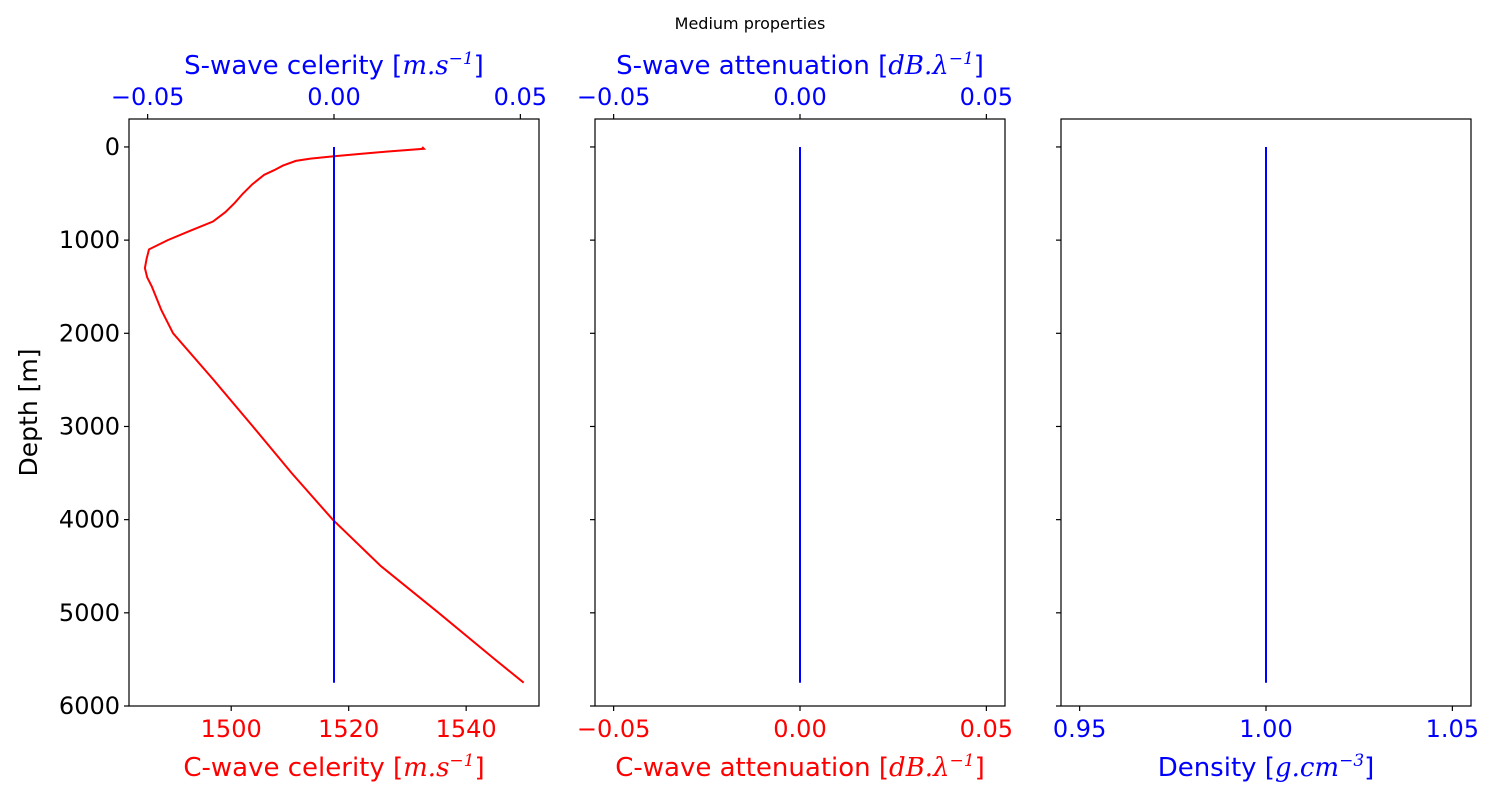  I want to click on top-axis-label: S-wave attenuation [dB.λ−1], so click(800, 65).